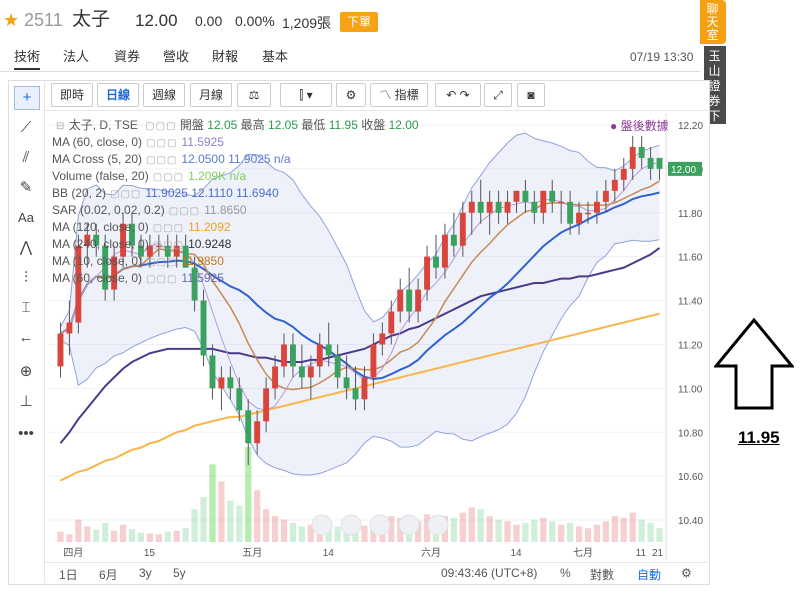  What do you see at coordinates (73, 553) in the screenshot?
I see `x-tick-label: 四月` at bounding box center [73, 553].